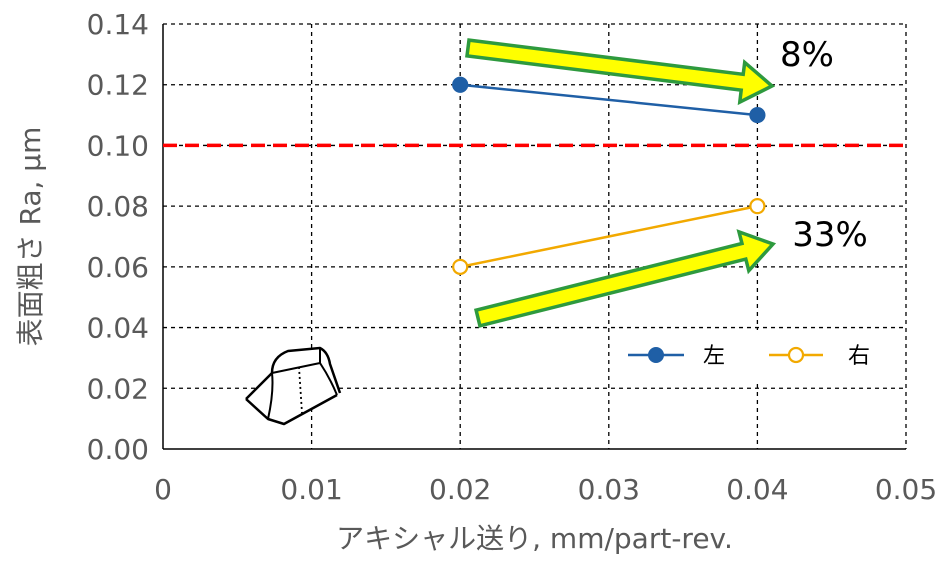 Image resolution: width=943 pixels, height=565 pixels. I want to click on y-tick-label: 0.10, so click(118, 145).